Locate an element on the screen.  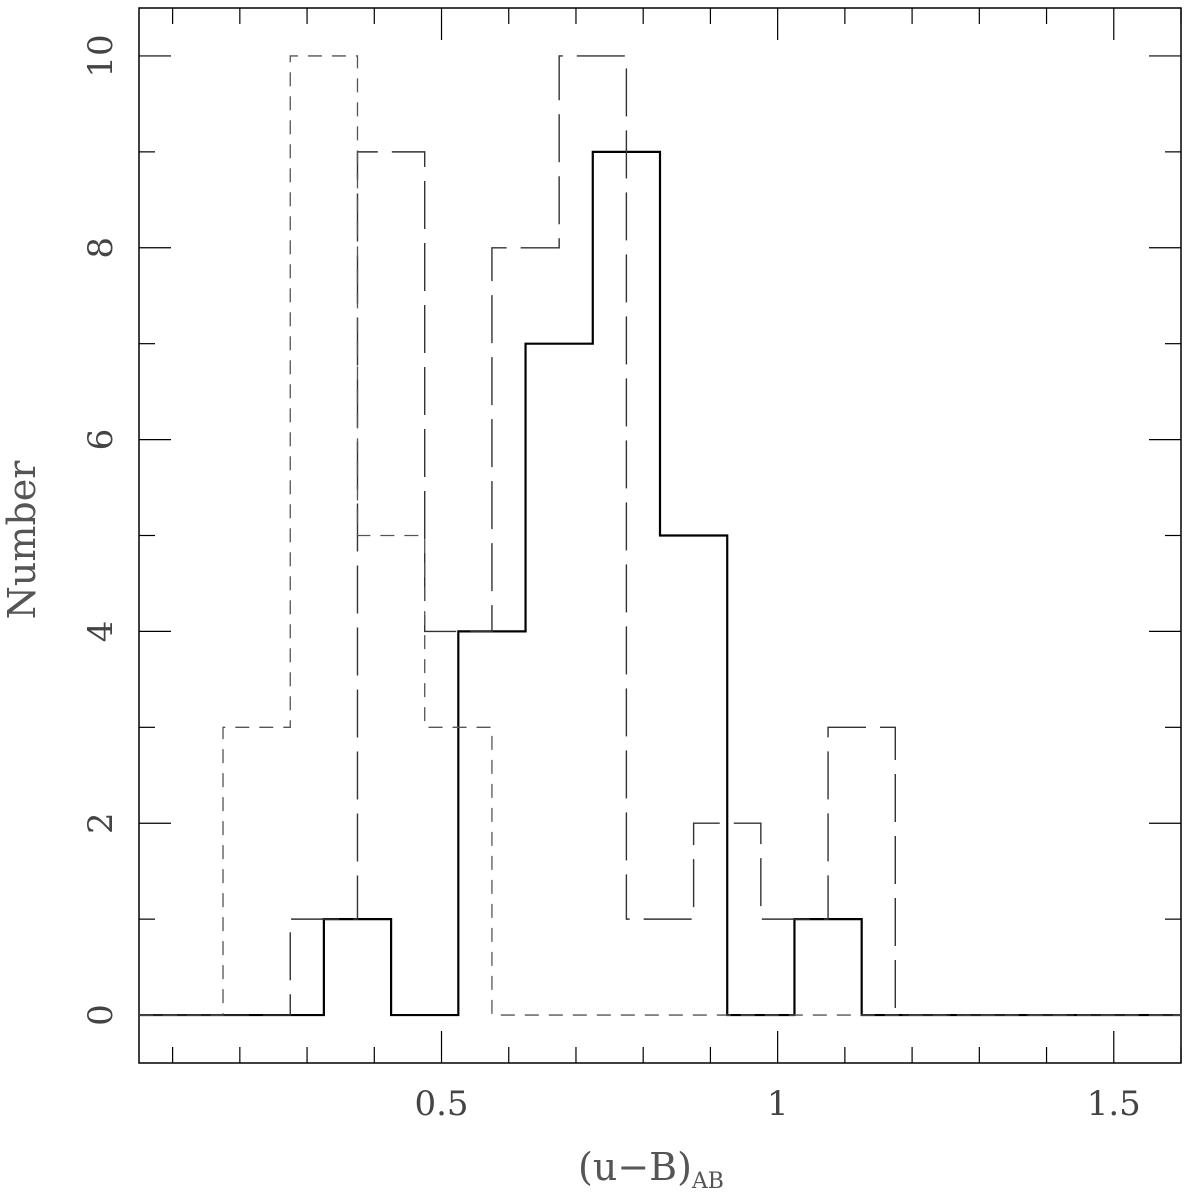
x-tick-label: 0.5 is located at coordinates (441, 1104).